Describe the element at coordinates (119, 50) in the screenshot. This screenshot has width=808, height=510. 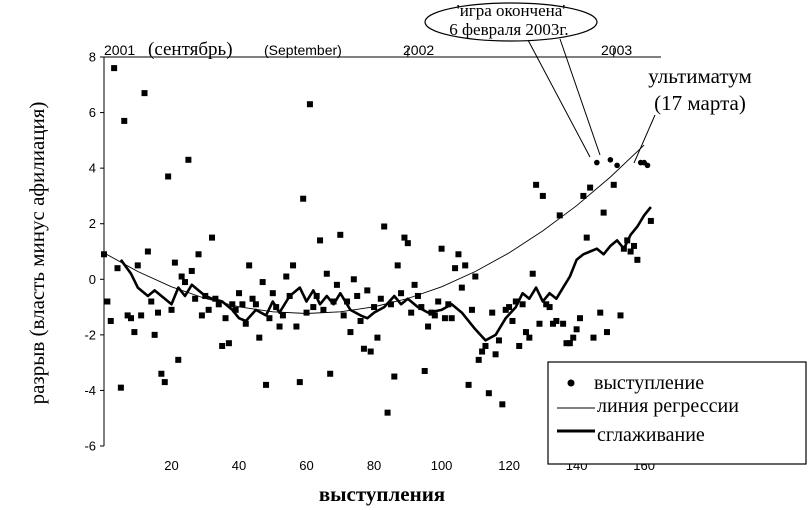
I see `top-axis-year-2001: 2001` at that location.